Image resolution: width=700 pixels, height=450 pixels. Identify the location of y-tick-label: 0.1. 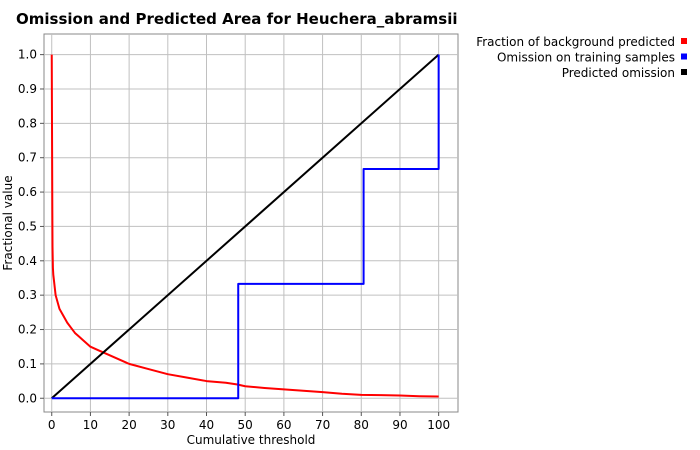
(27, 364).